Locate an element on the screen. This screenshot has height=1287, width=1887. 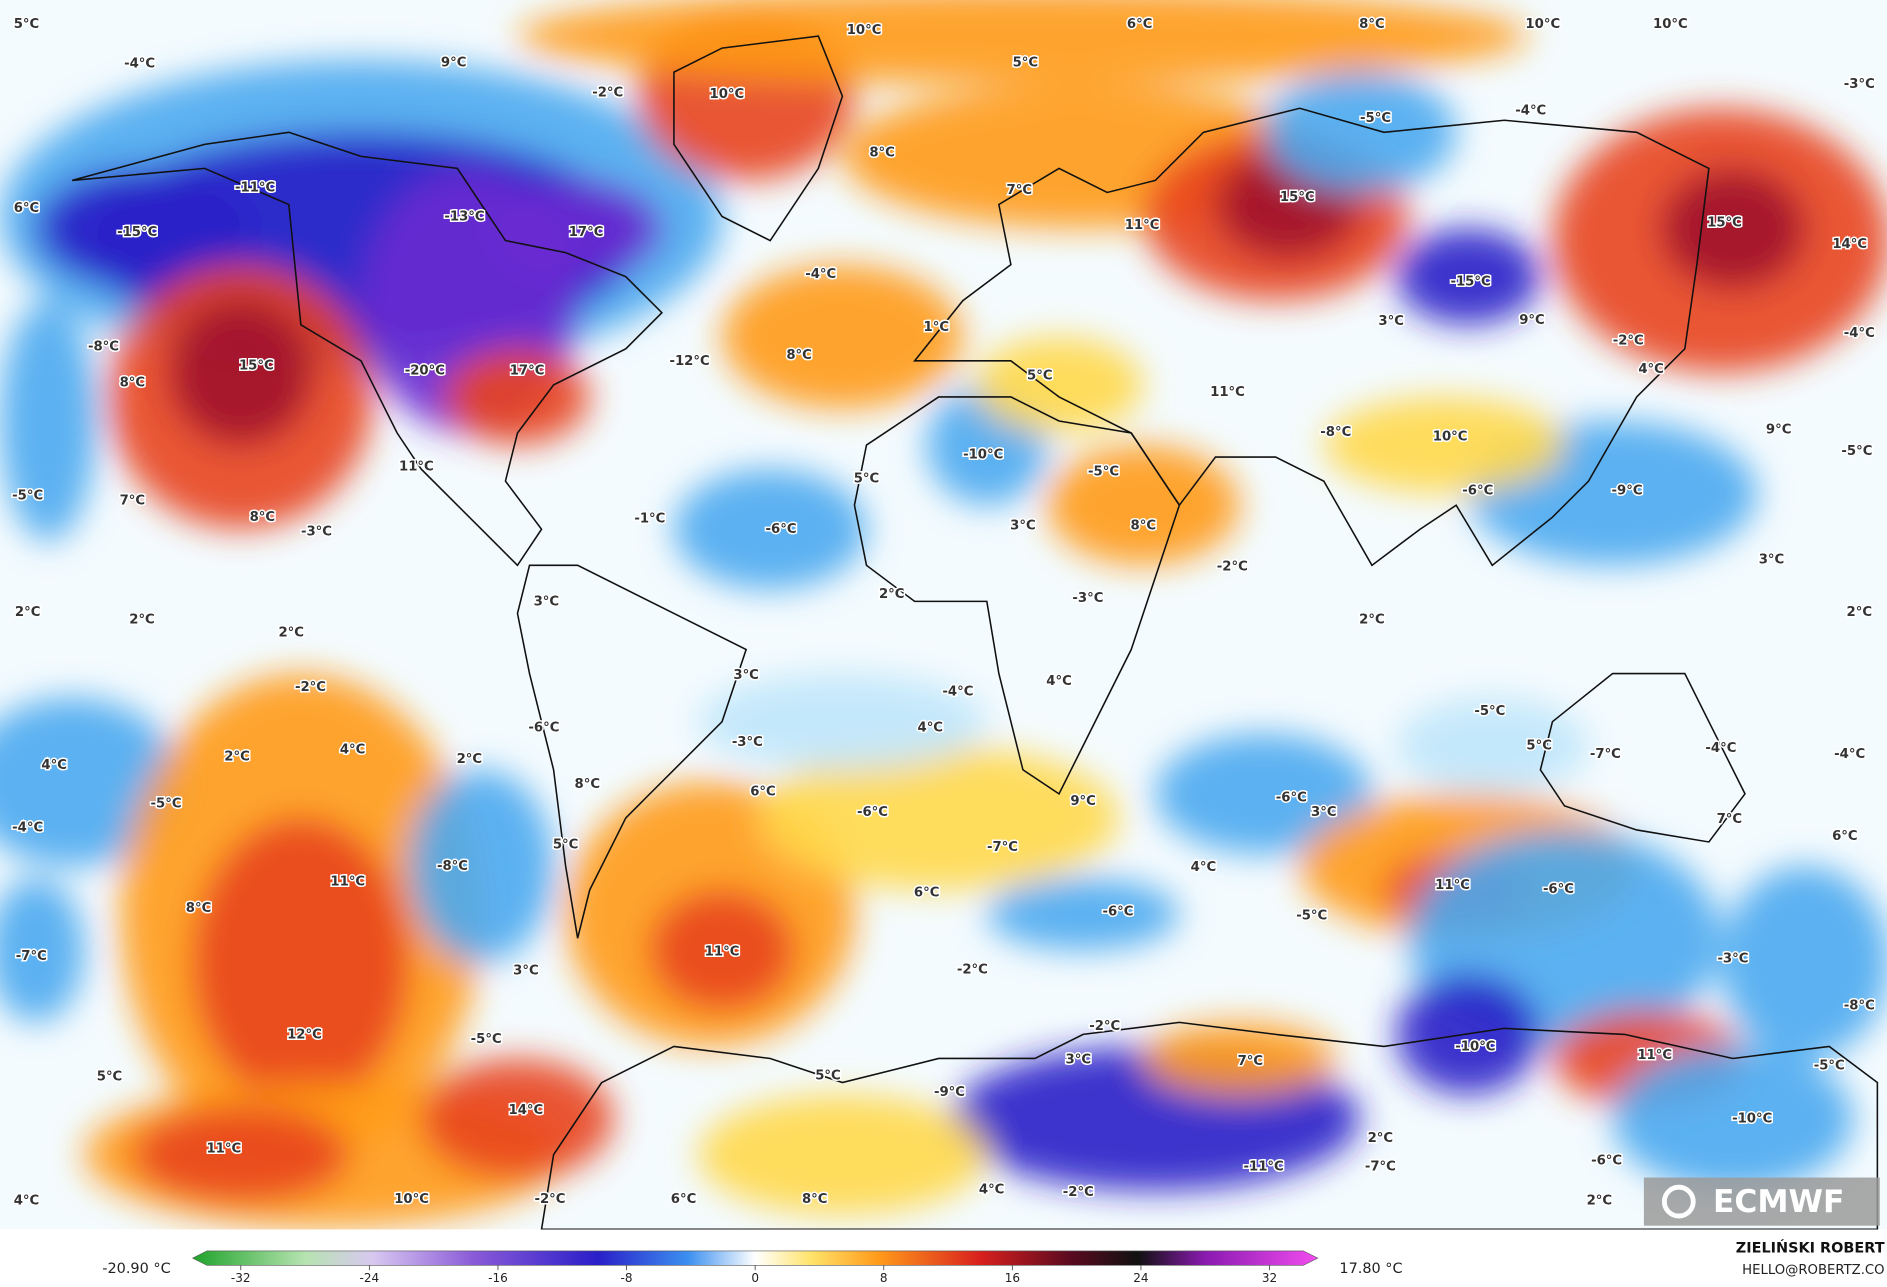
temperature-label: -8°C is located at coordinates (1335, 432).